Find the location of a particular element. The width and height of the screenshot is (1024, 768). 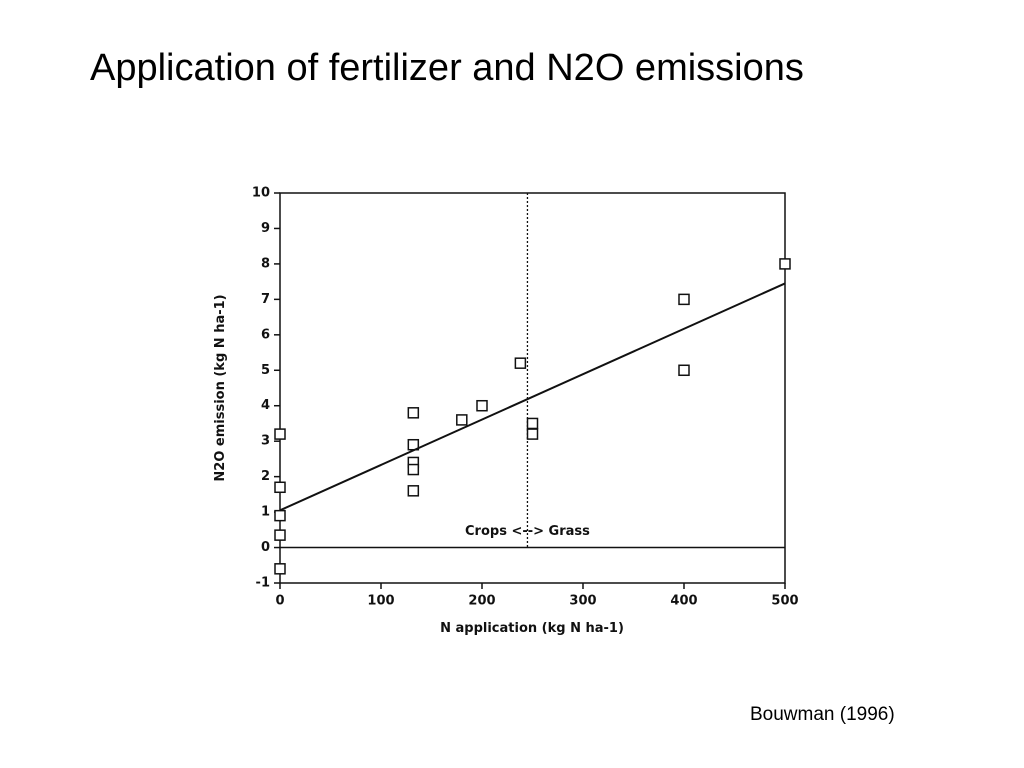

y-tick-label: 9 is located at coordinates (265, 228).